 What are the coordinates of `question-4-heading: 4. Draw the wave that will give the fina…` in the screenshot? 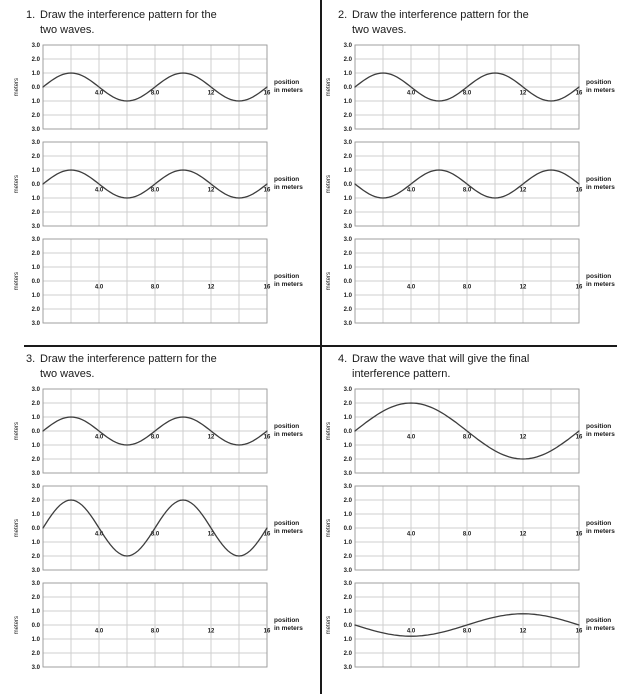 It's located at (479, 367).